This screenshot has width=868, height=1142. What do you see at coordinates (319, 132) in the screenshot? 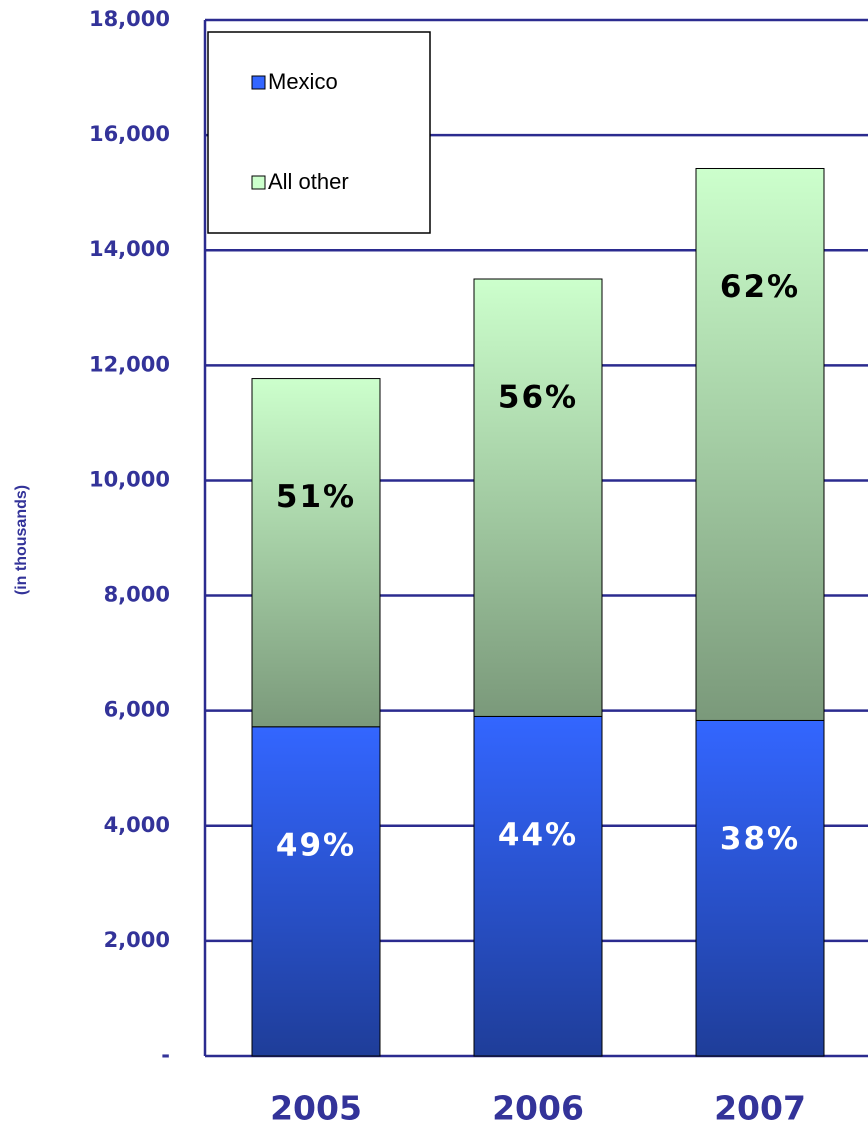
I see `legend-box` at bounding box center [319, 132].